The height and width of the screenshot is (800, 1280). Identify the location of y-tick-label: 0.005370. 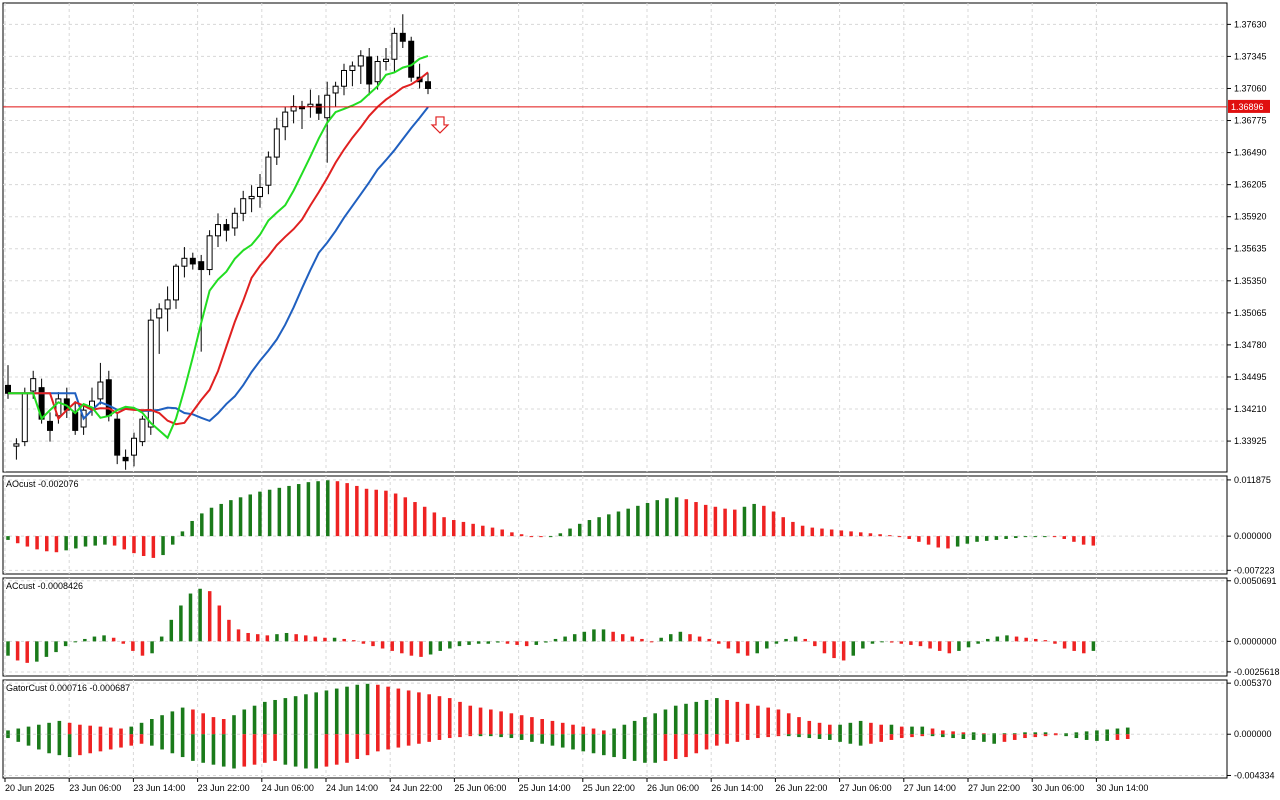
(1253, 683).